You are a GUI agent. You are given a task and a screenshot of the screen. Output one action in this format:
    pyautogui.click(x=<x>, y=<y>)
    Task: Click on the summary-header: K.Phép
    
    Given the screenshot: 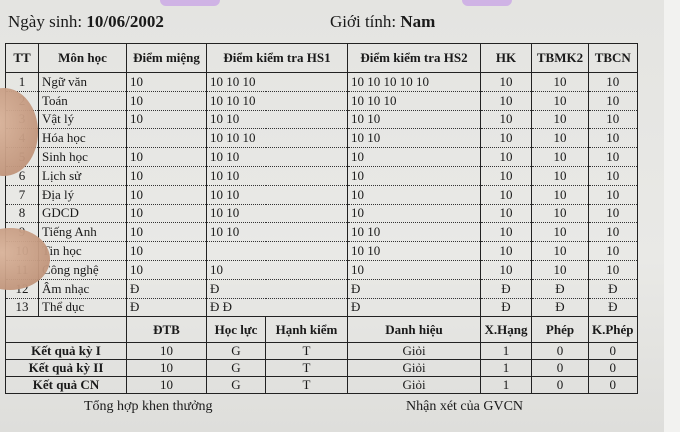 What is the action you would take?
    pyautogui.click(x=613, y=330)
    